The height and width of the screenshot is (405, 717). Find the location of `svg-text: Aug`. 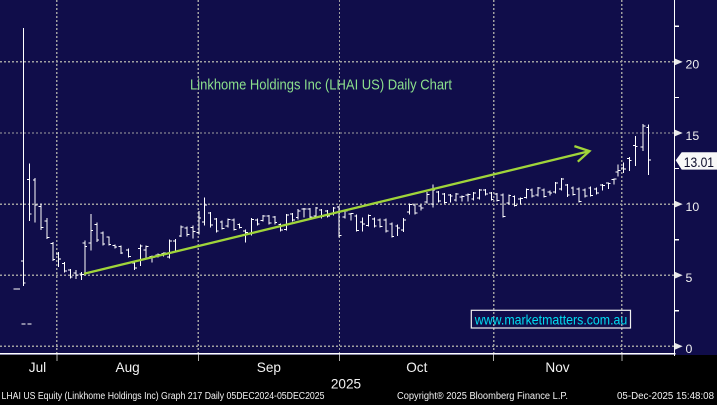

svg-text: Aug is located at coordinates (128, 367).